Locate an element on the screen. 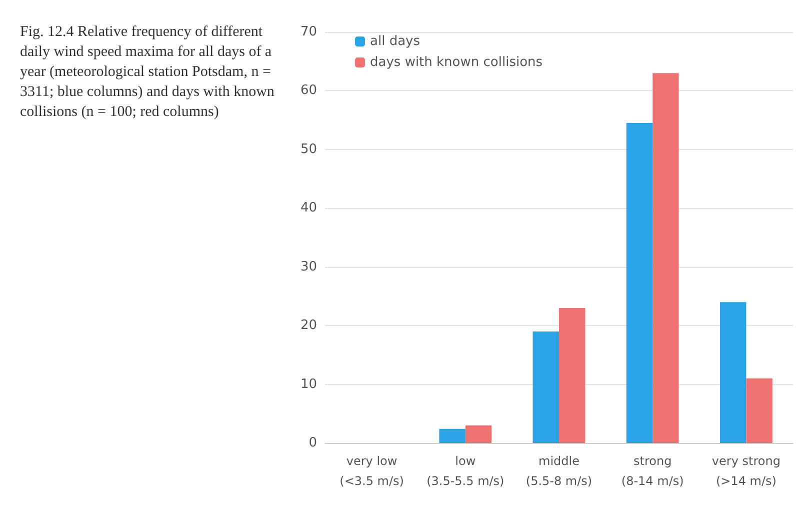 This screenshot has width=803, height=505. y-tick-label: 0 is located at coordinates (312, 443).